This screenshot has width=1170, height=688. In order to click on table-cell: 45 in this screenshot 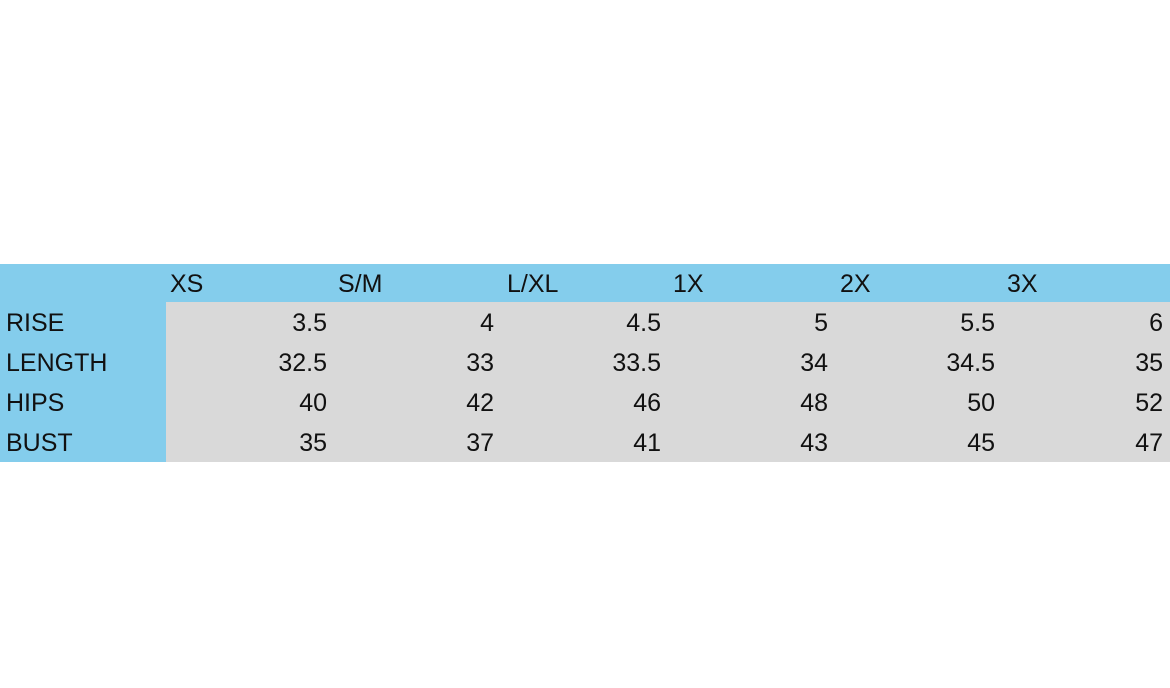, I will do `click(981, 443)`.